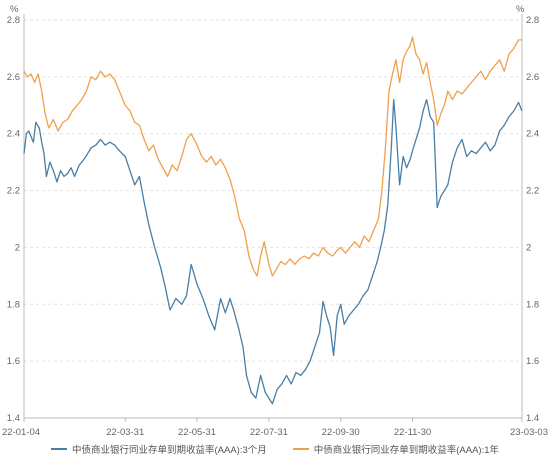 This screenshot has height=460, width=550. What do you see at coordinates (58, 449) in the screenshot?
I see `legend-swatch-3m` at bounding box center [58, 449].